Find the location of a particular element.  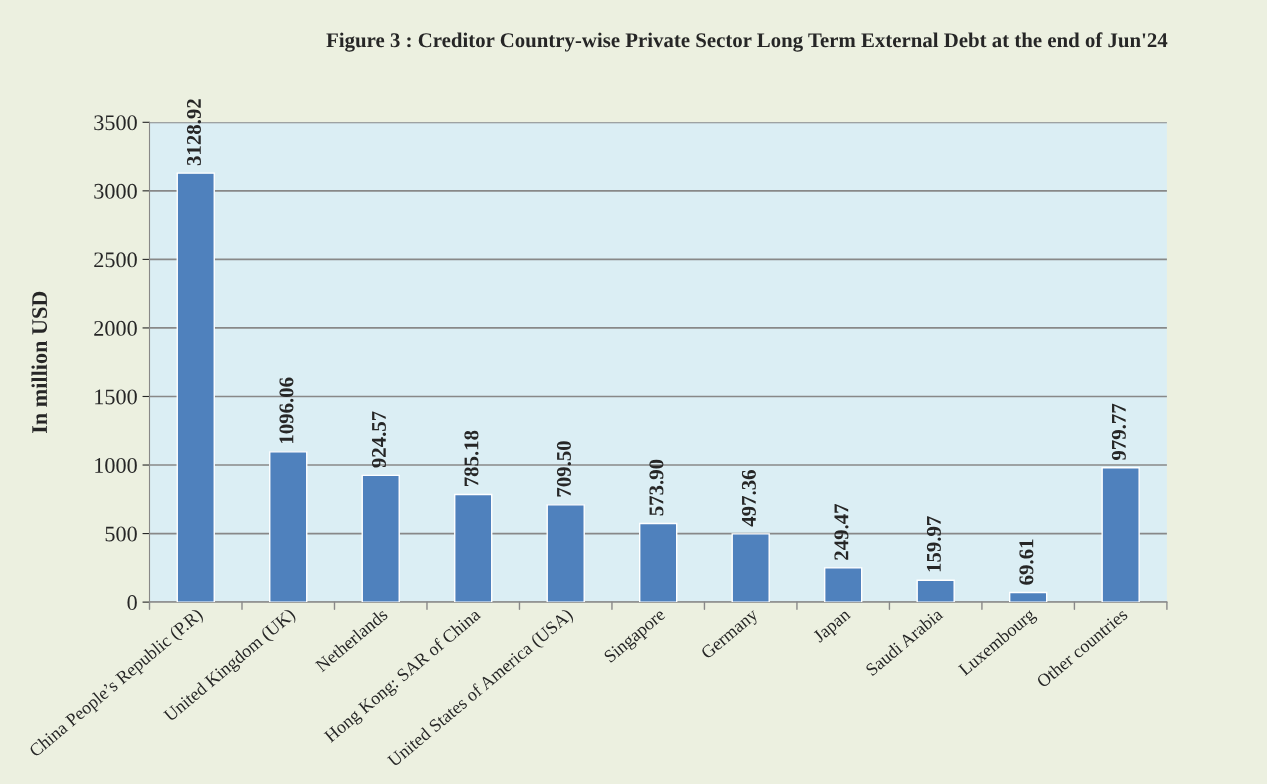

data-label: 785.18 is located at coordinates (471, 458).